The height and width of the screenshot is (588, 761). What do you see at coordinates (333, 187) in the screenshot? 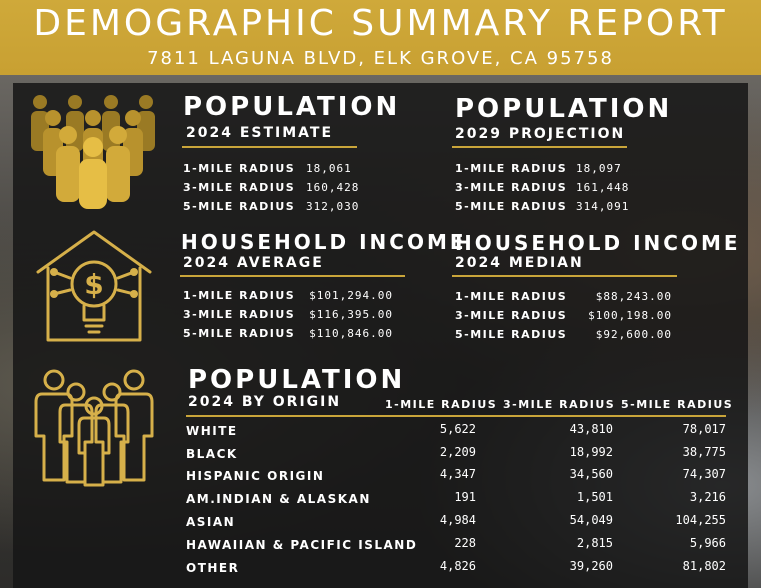
I see `population-2024-row-value: 160,428` at bounding box center [333, 187].